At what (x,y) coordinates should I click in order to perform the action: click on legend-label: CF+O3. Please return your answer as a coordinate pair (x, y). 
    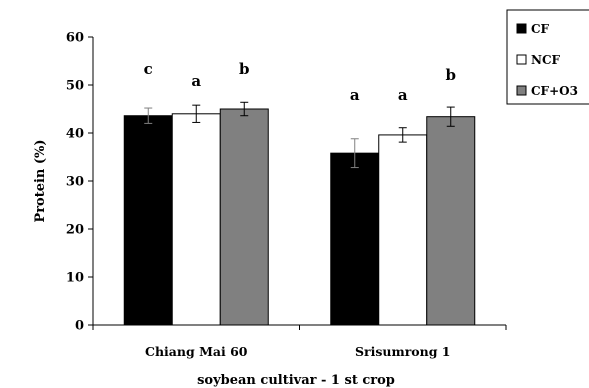
    Looking at the image, I should click on (554, 91).